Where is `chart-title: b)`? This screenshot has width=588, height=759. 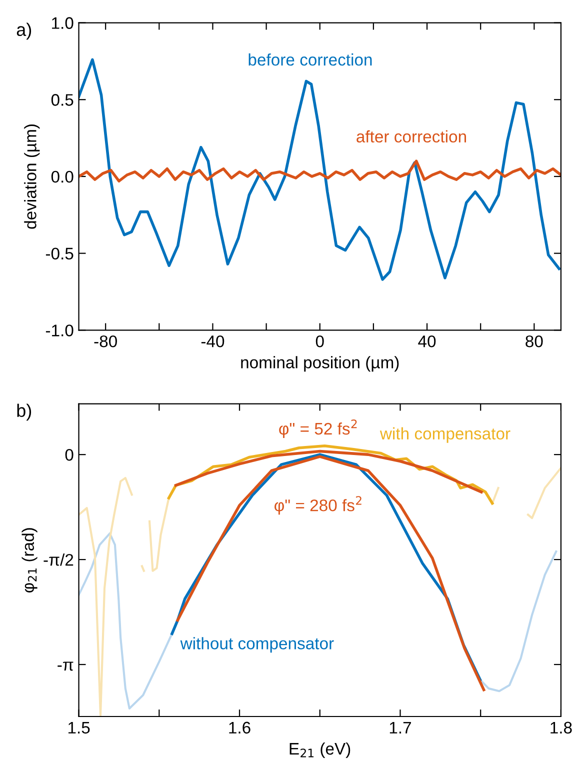 chart-title: b) is located at coordinates (24, 412).